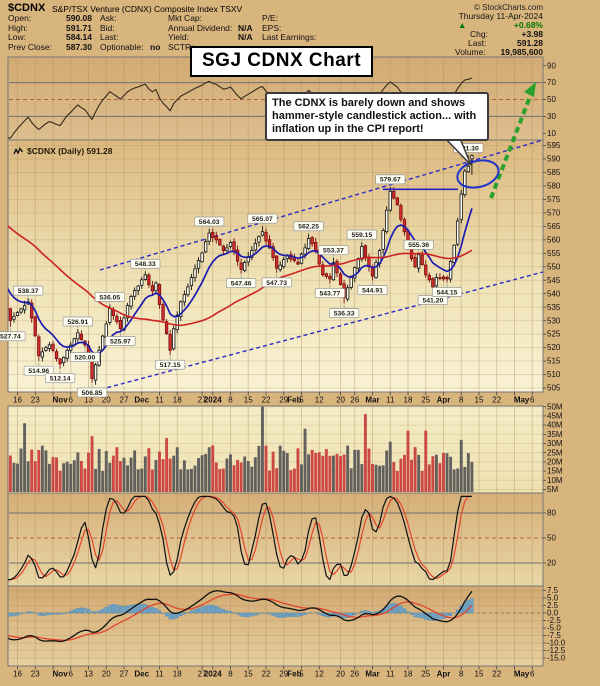 The image size is (600, 686). Describe the element at coordinates (18, 28) in the screenshot. I see `high-label: High:` at that location.